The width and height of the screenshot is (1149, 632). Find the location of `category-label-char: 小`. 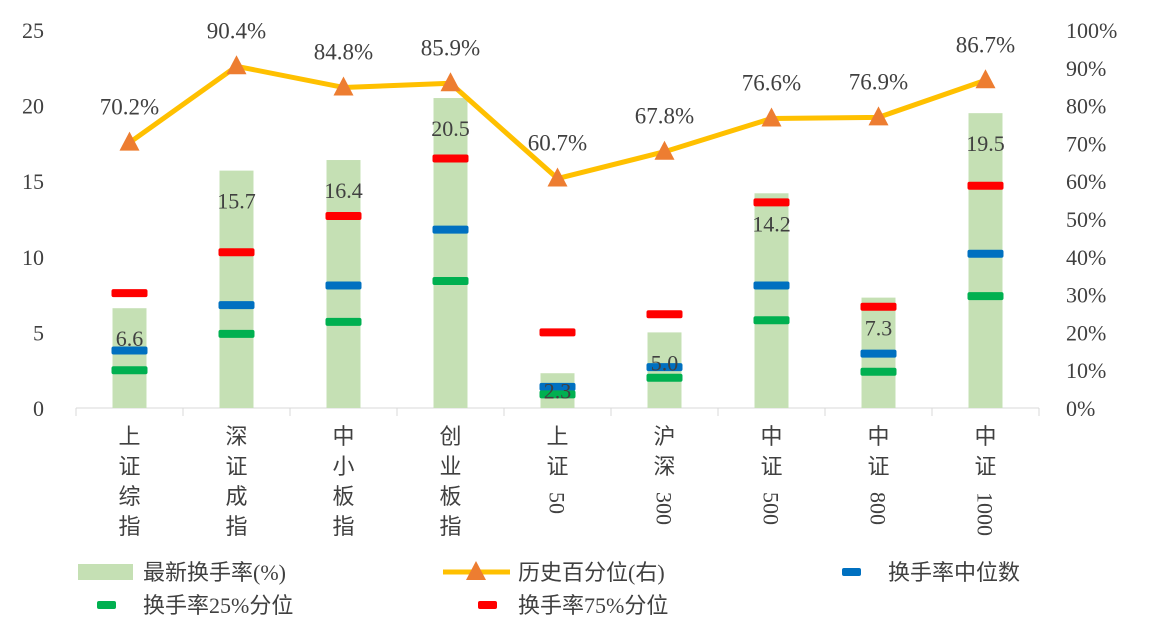

category-label-char: 小 is located at coordinates (343, 466).